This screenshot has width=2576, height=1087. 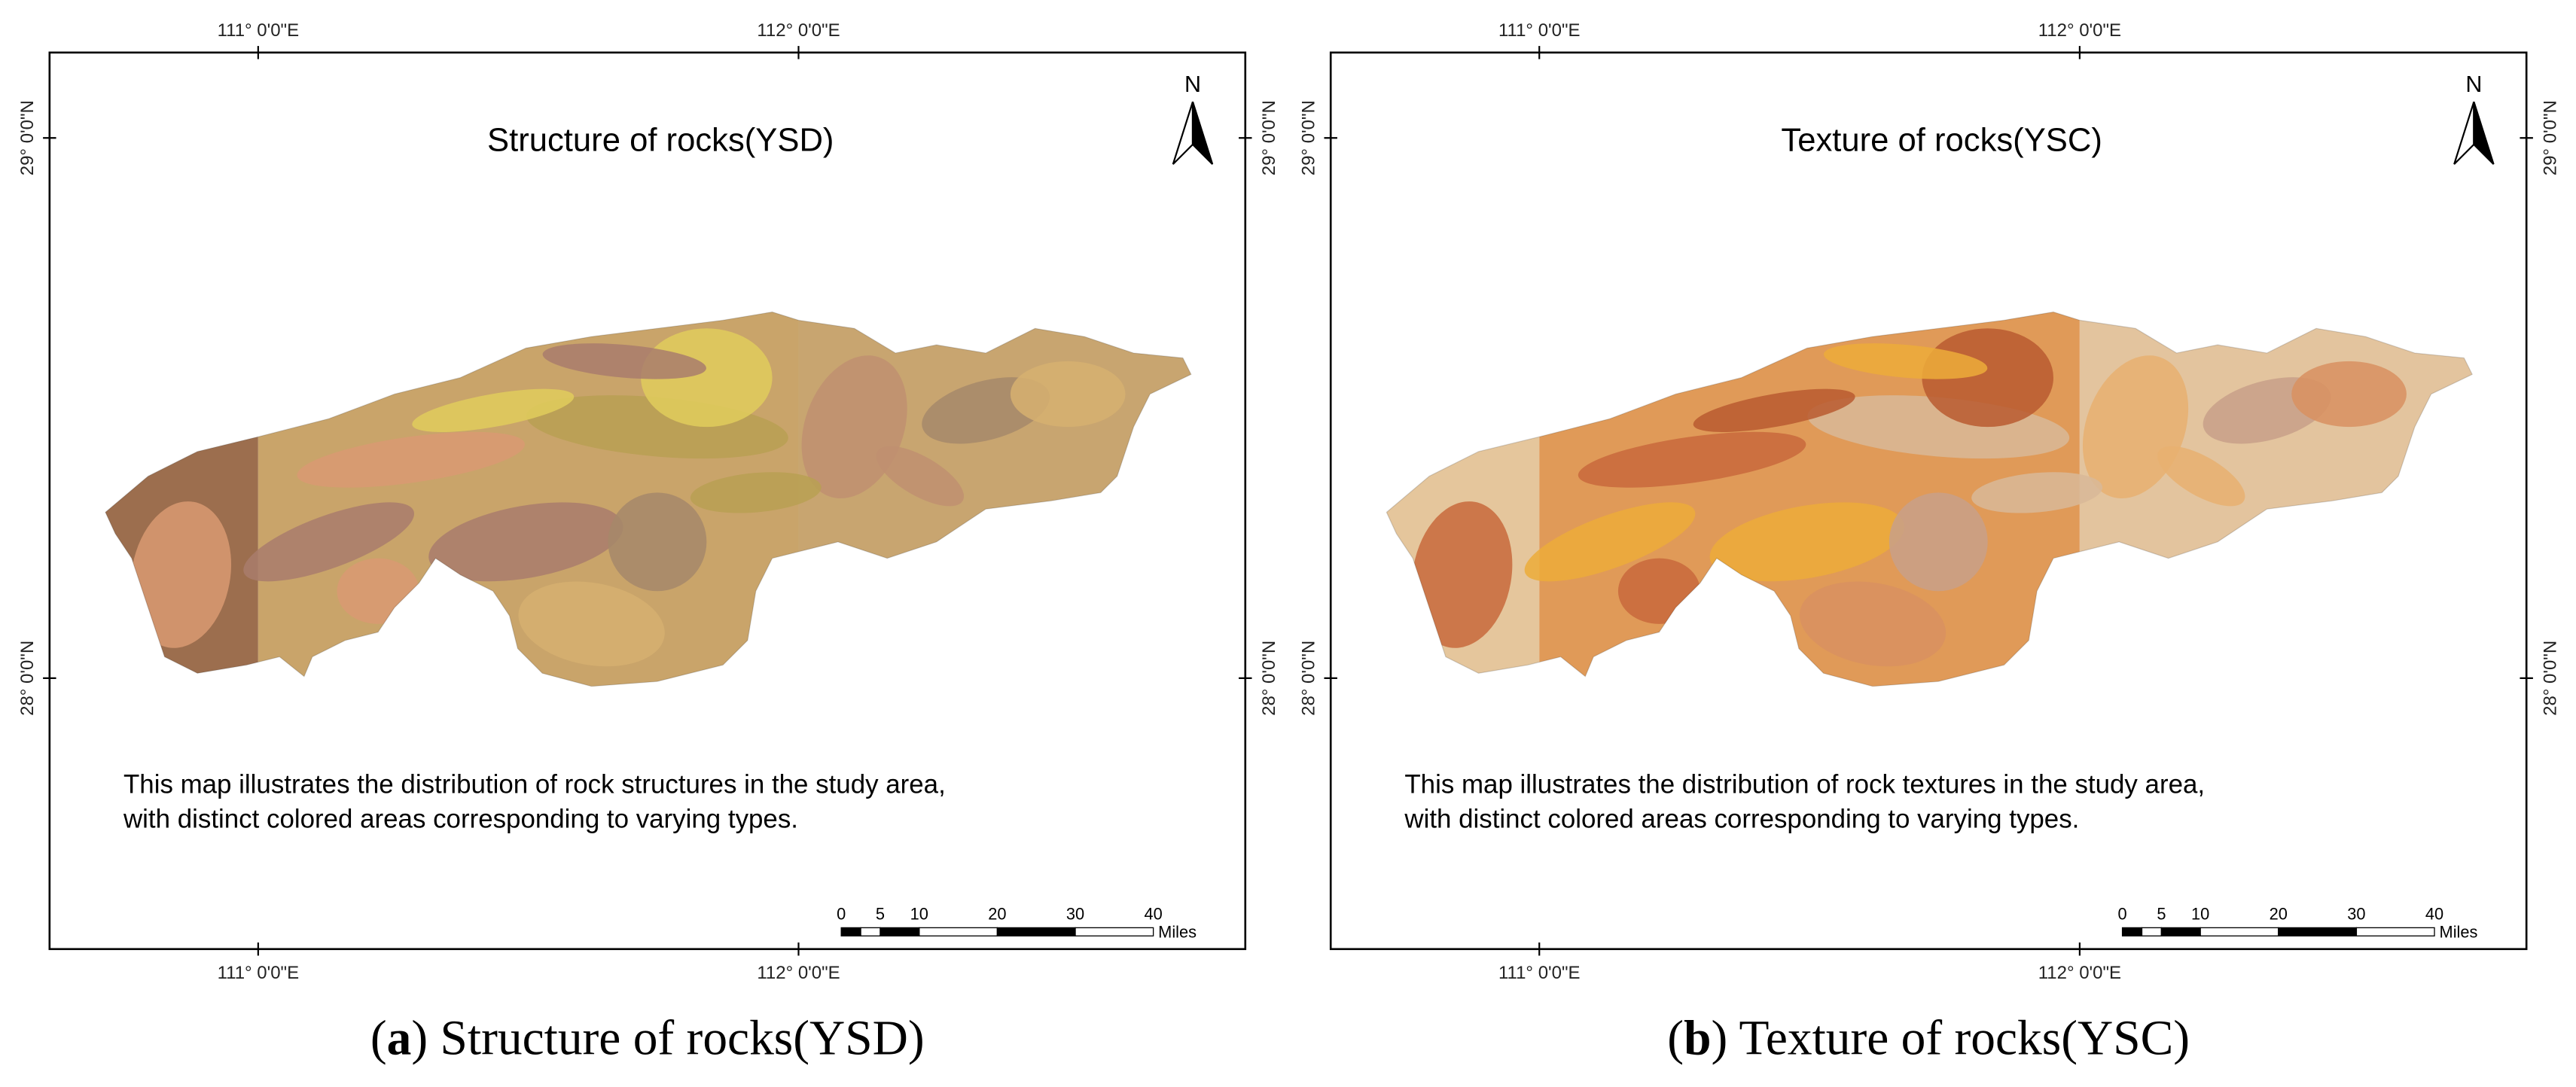 I want to click on caption: (b) Texture of rocks(YSC), so click(x=1928, y=1038).